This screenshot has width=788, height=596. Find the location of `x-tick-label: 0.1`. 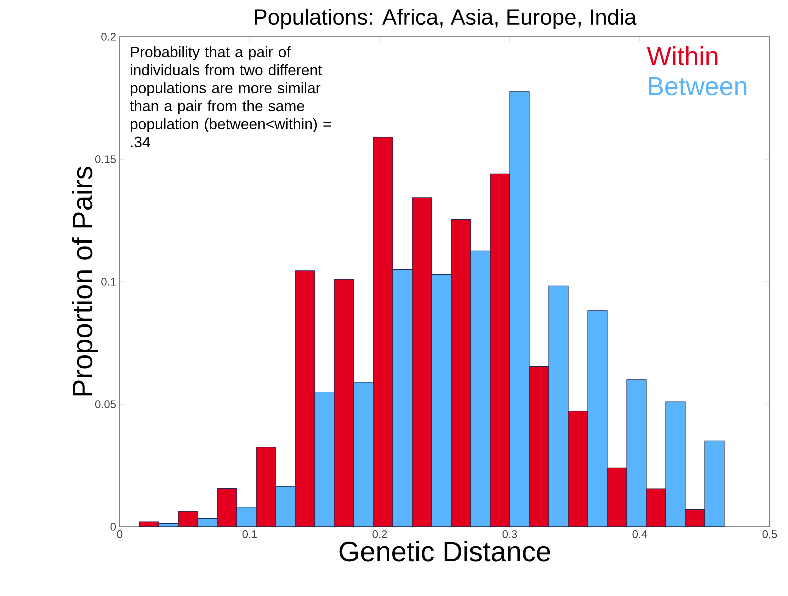

x-tick-label: 0.1 is located at coordinates (250, 534).